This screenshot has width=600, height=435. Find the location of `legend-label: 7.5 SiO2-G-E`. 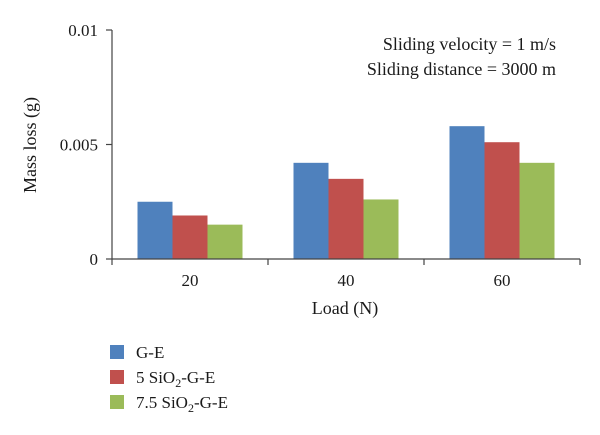

legend-label: 7.5 SiO2-G-E is located at coordinates (182, 404).